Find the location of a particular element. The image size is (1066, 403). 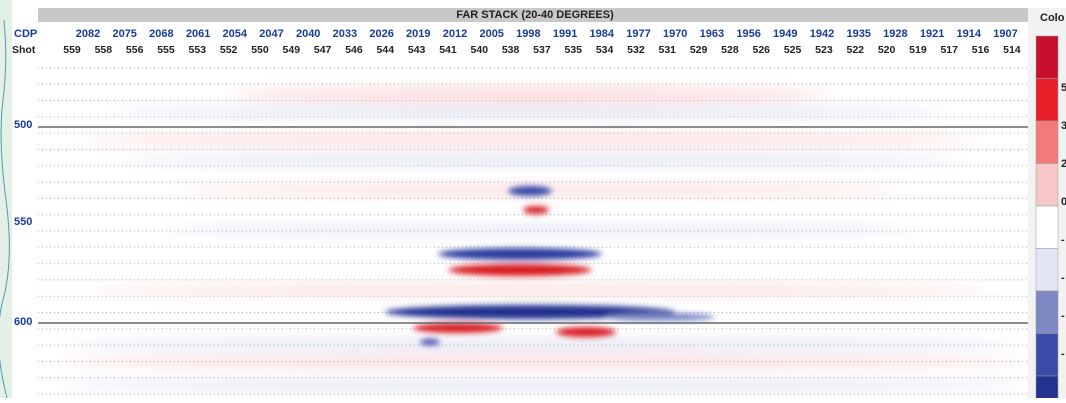

shot-label: 537 is located at coordinates (542, 50).